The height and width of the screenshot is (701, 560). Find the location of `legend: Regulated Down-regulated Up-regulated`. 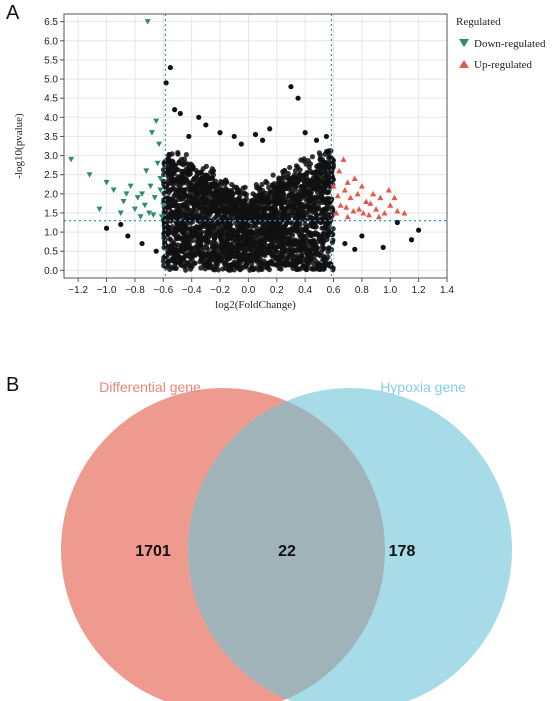

legend: Regulated Down-regulated Up-regulated is located at coordinates (501, 43).